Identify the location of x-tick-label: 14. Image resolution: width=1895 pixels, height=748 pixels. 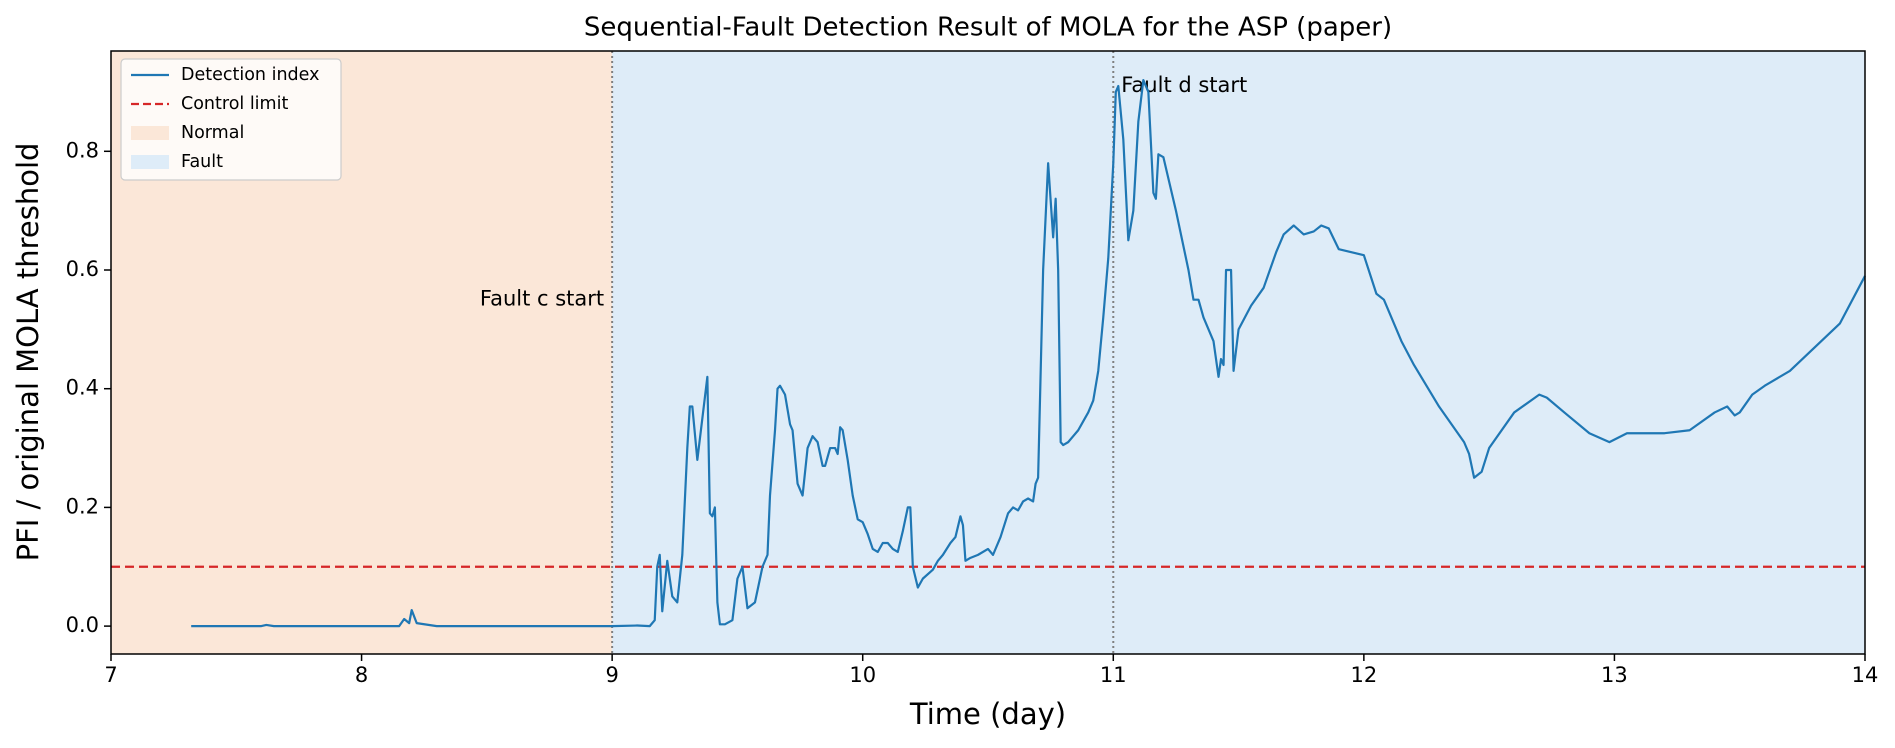
(1865, 675).